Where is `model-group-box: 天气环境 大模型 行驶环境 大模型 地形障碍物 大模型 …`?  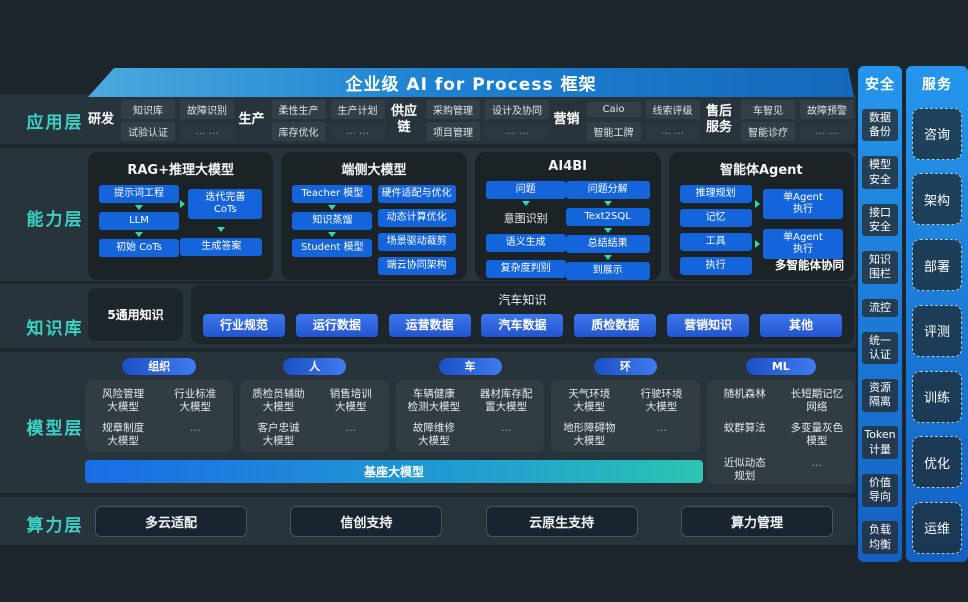
model-group-box: 天气环境 大模型 行驶环境 大模型 地形障碍物 大模型 … is located at coordinates (625, 416).